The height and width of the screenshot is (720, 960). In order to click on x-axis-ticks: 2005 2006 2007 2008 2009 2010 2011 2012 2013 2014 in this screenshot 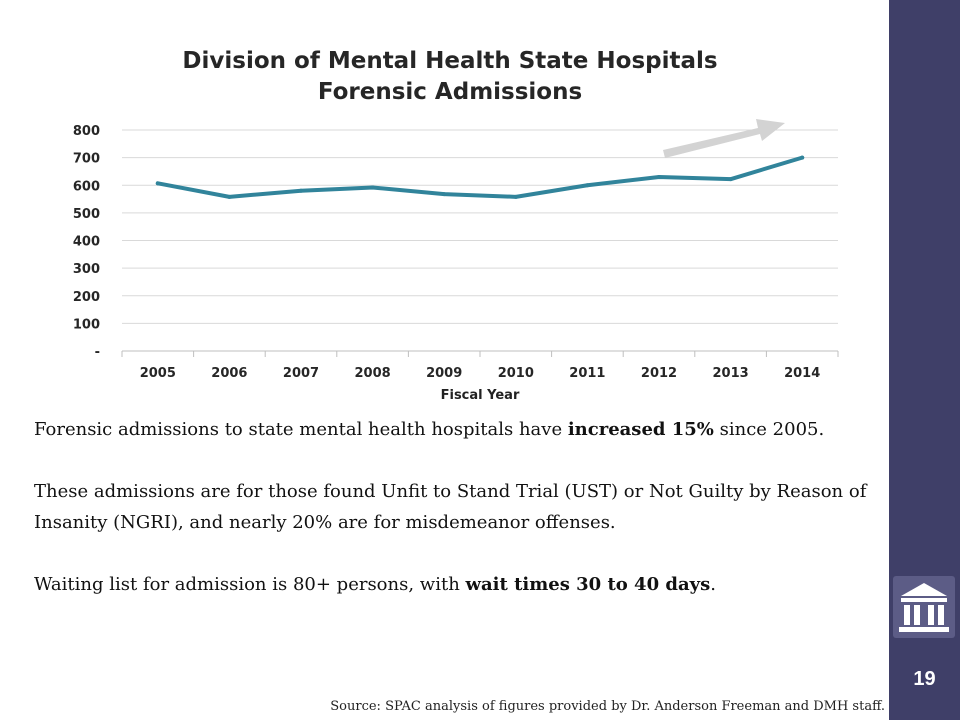, I will do `click(480, 373)`.